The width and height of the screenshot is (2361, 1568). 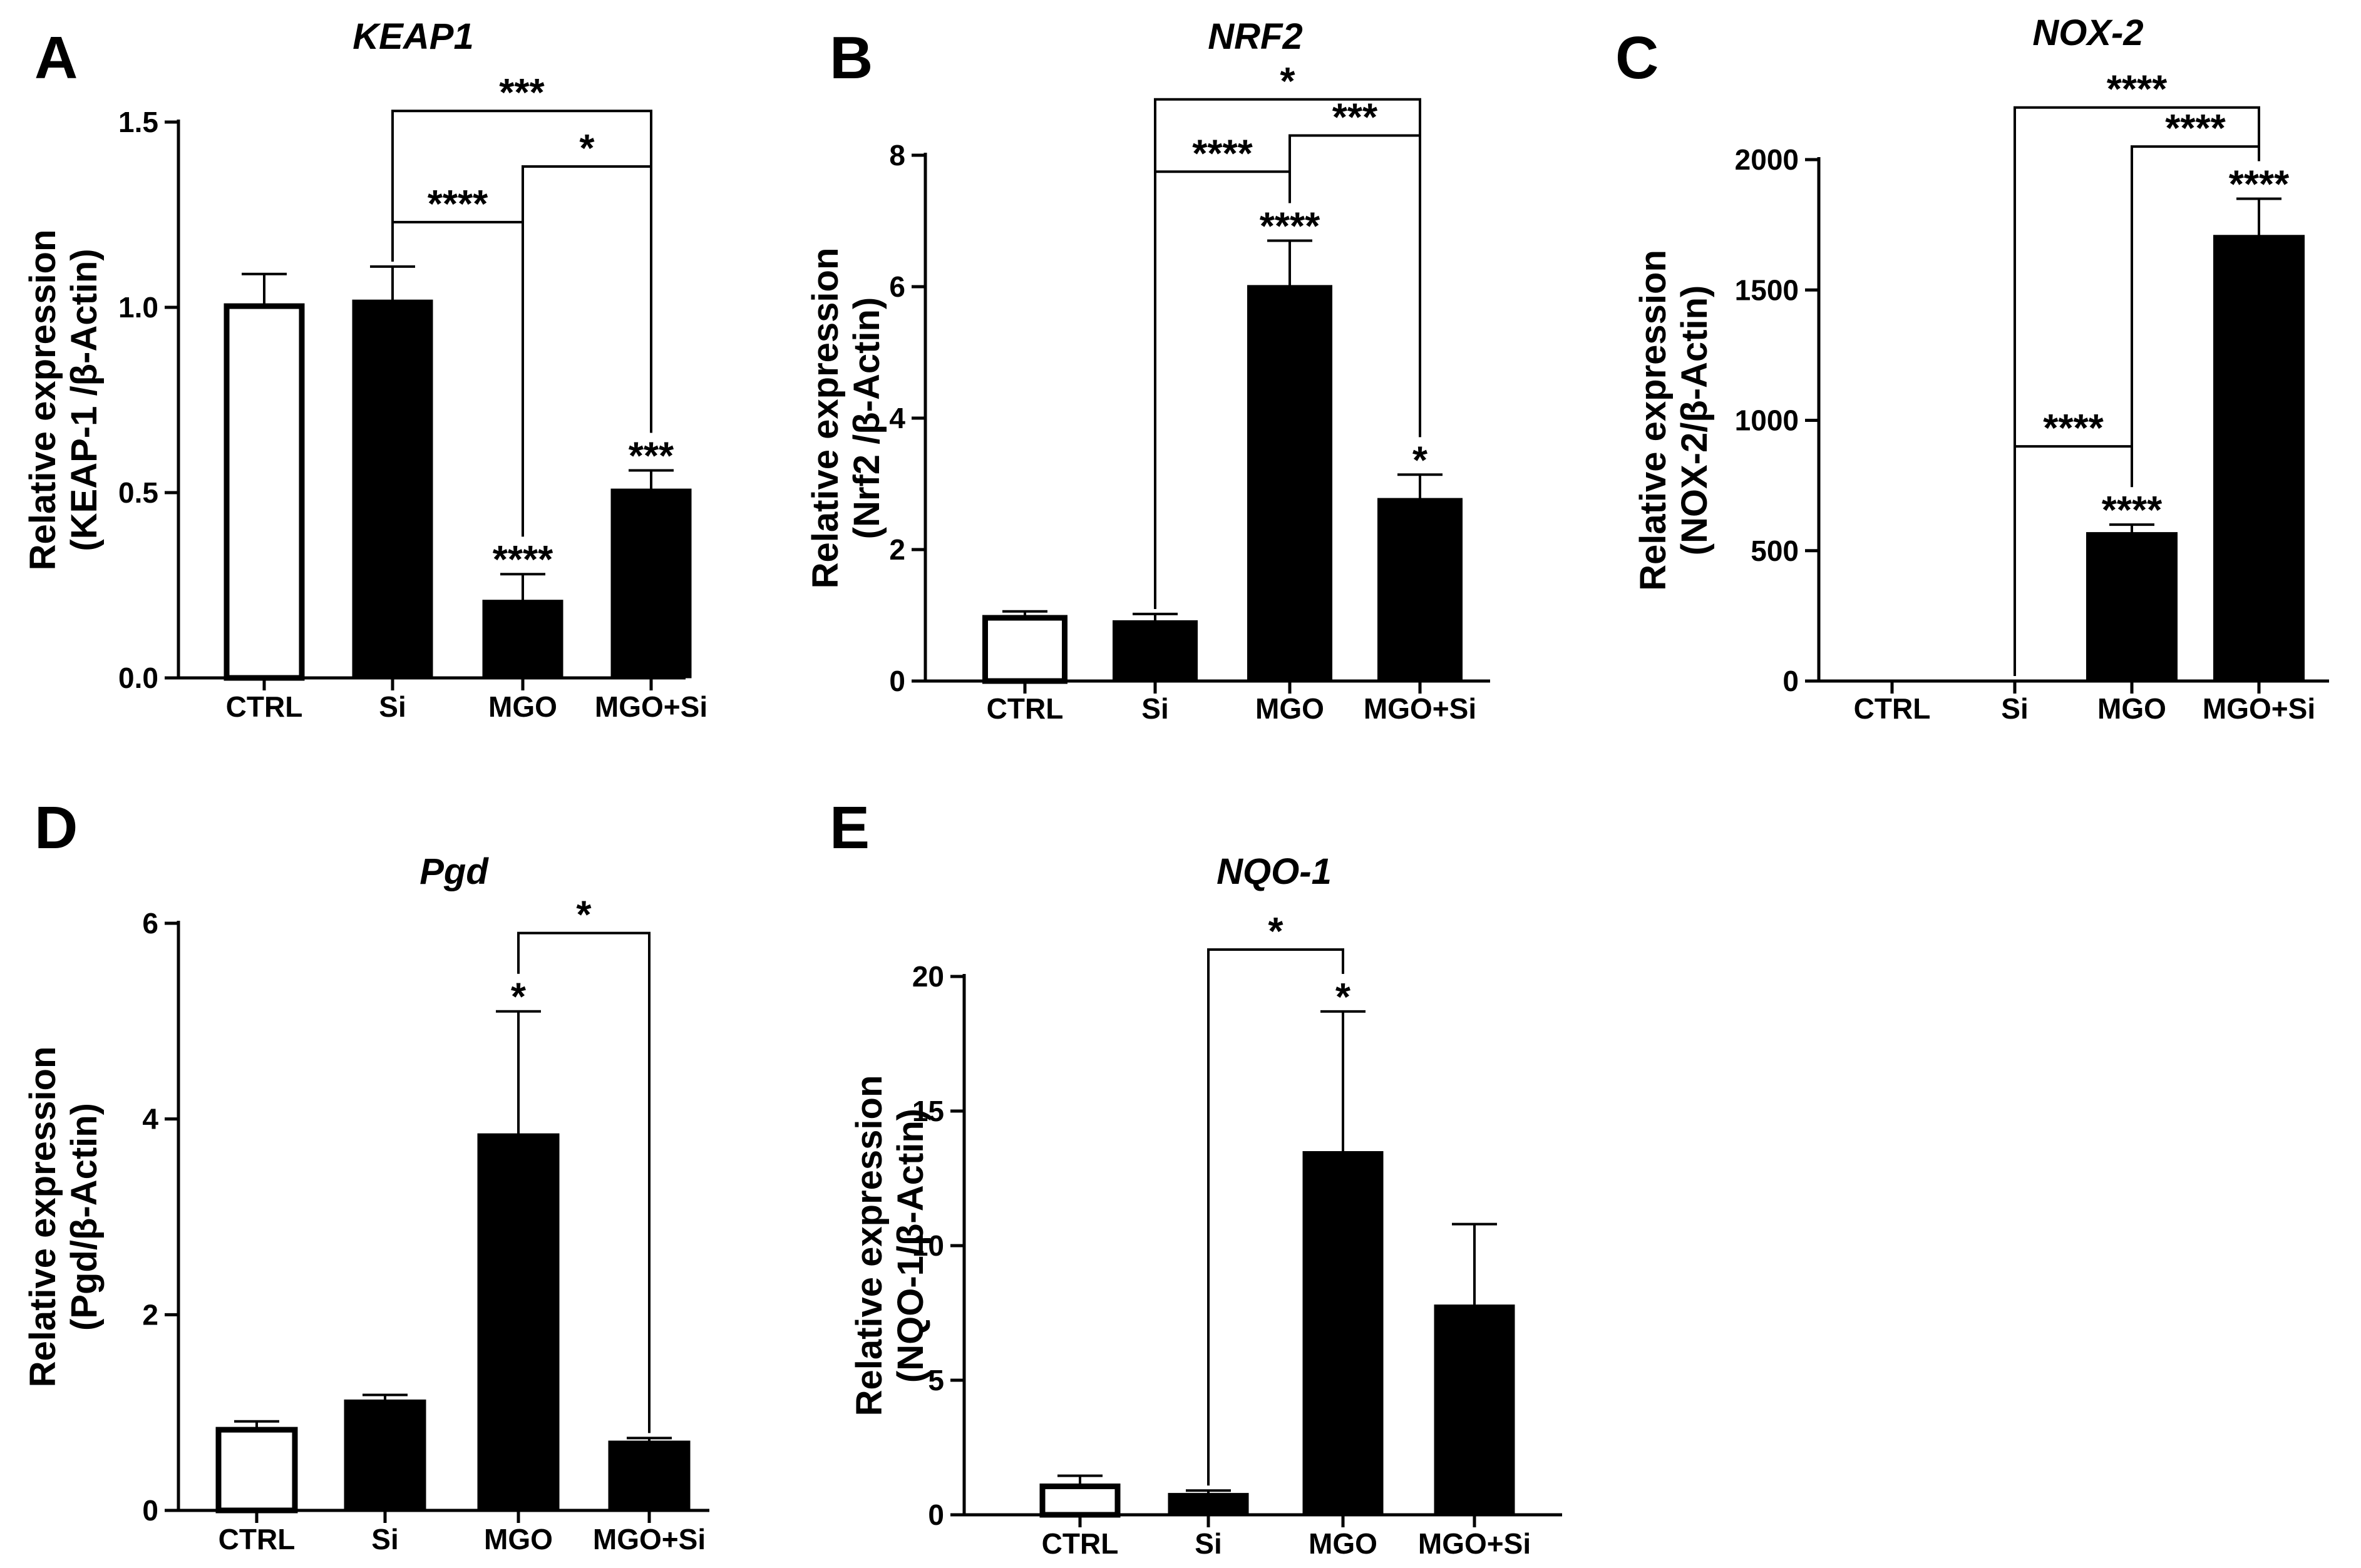 I want to click on bracket-label-d: *, so click(x=584, y=915).